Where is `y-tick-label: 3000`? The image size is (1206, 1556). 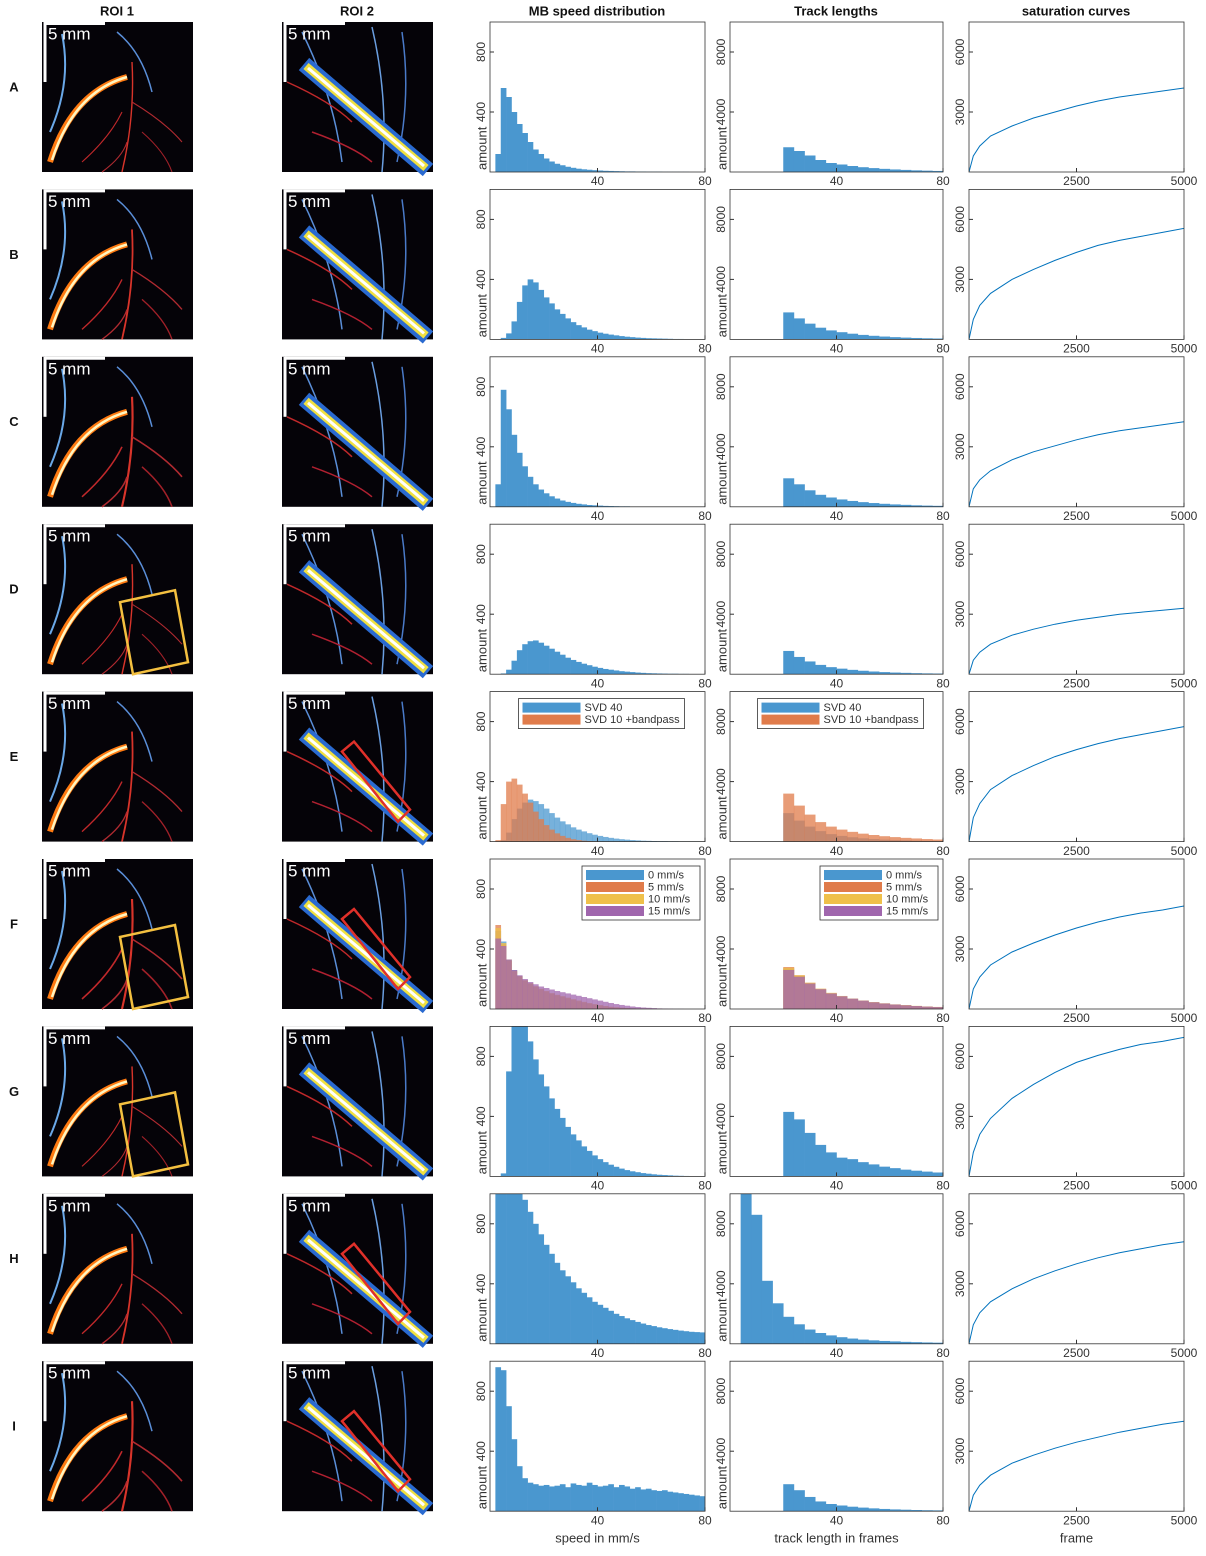 y-tick-label: 3000 is located at coordinates (960, 446).